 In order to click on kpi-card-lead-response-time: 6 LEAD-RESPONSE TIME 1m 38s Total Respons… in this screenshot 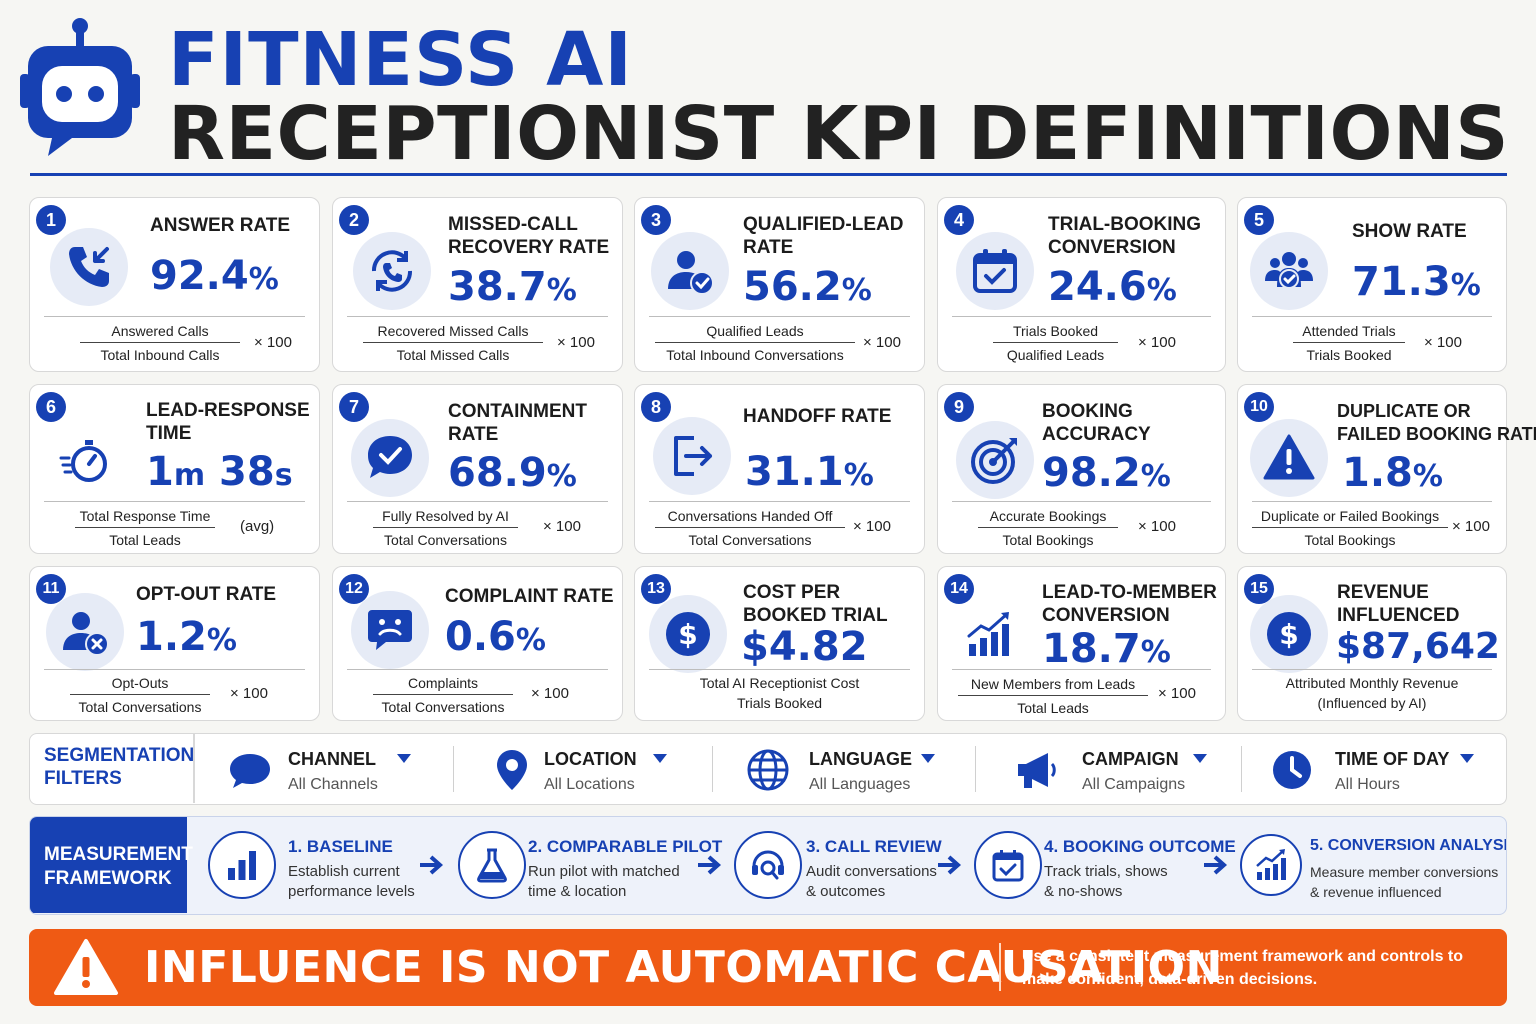, I will do `click(174, 469)`.